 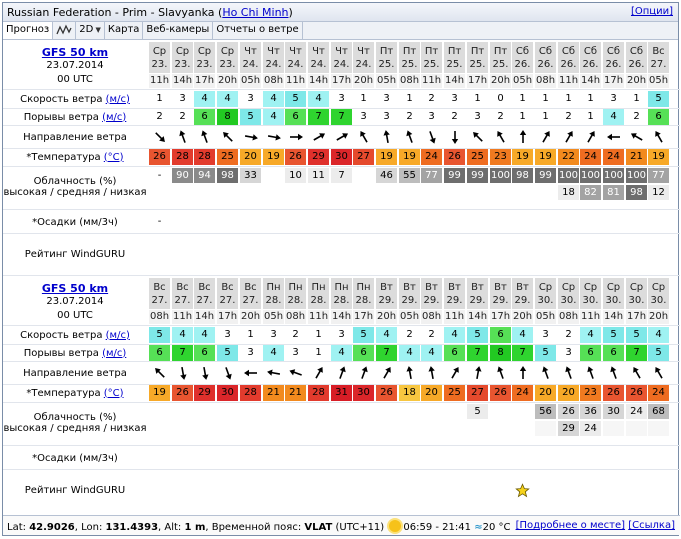 I want to click on location-link: Ho Chi Minh, so click(x=255, y=12).